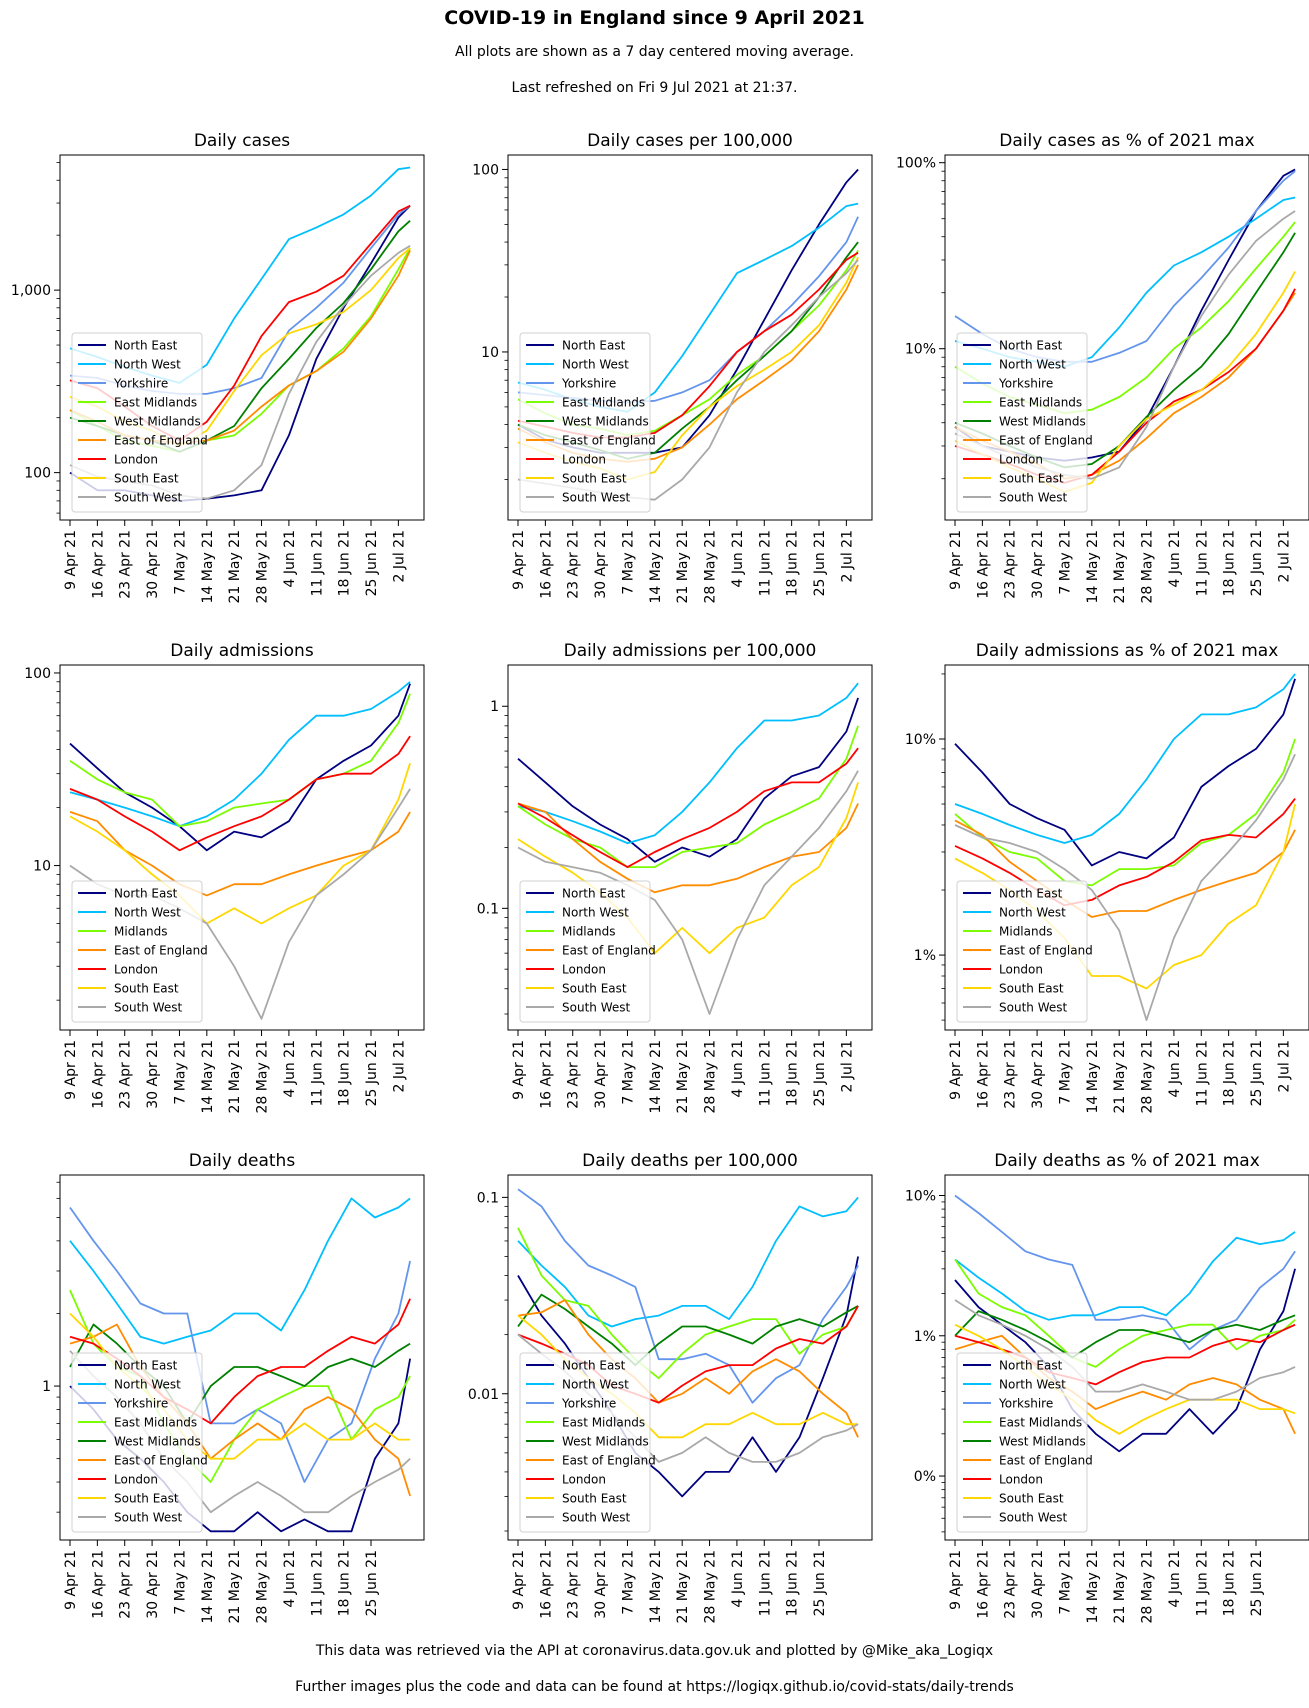  Describe the element at coordinates (588, 1404) in the screenshot. I see `legend-label: Yorkshire` at that location.